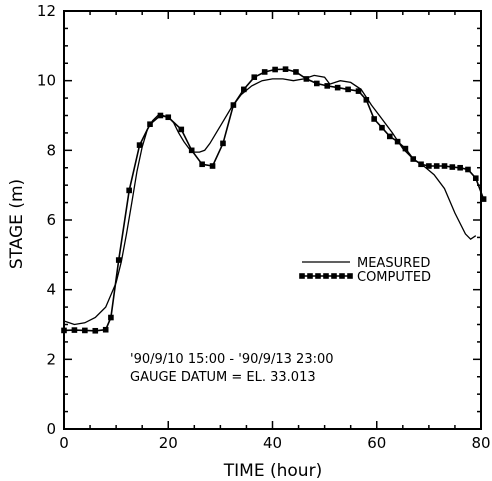 The height and width of the screenshot is (481, 492). I want to click on x-tick-label: 60, so click(376, 443).